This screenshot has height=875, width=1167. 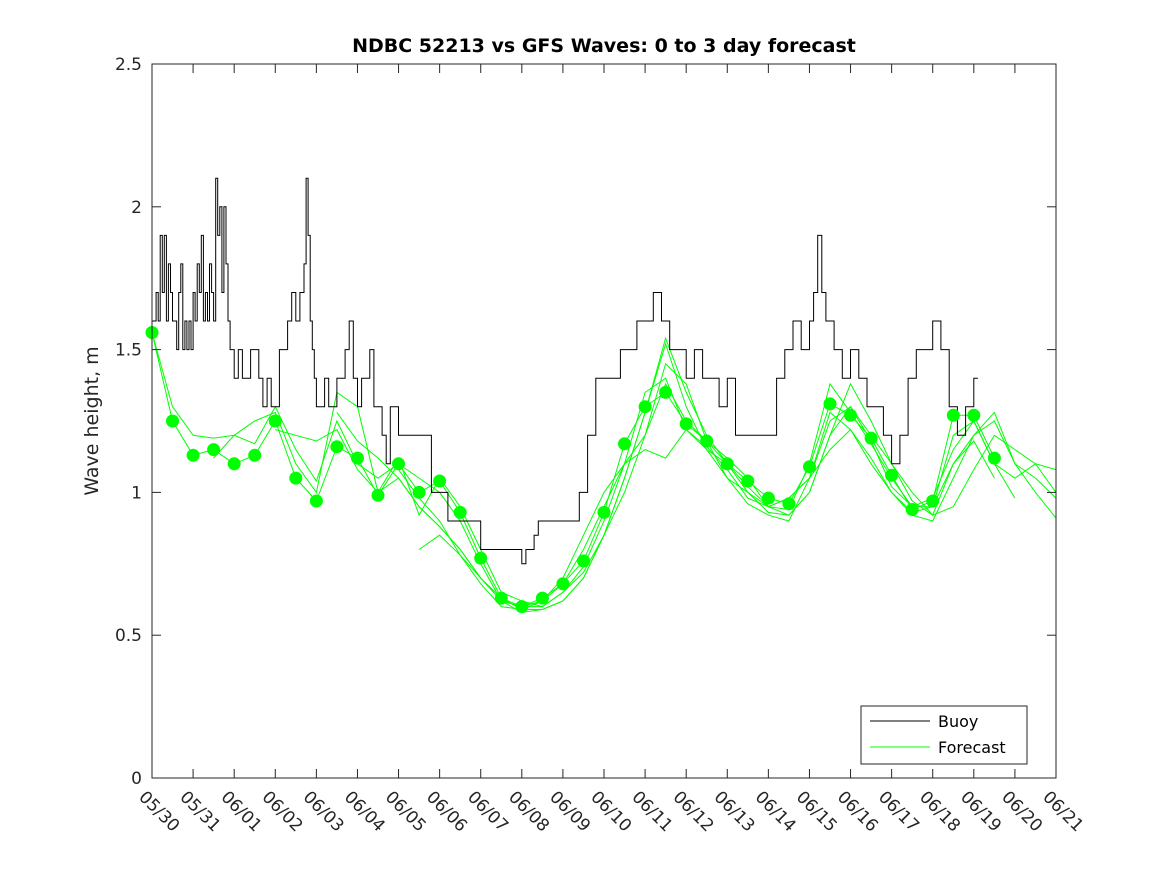 What do you see at coordinates (128, 636) in the screenshot?
I see `y-tick-label: 0.5` at bounding box center [128, 636].